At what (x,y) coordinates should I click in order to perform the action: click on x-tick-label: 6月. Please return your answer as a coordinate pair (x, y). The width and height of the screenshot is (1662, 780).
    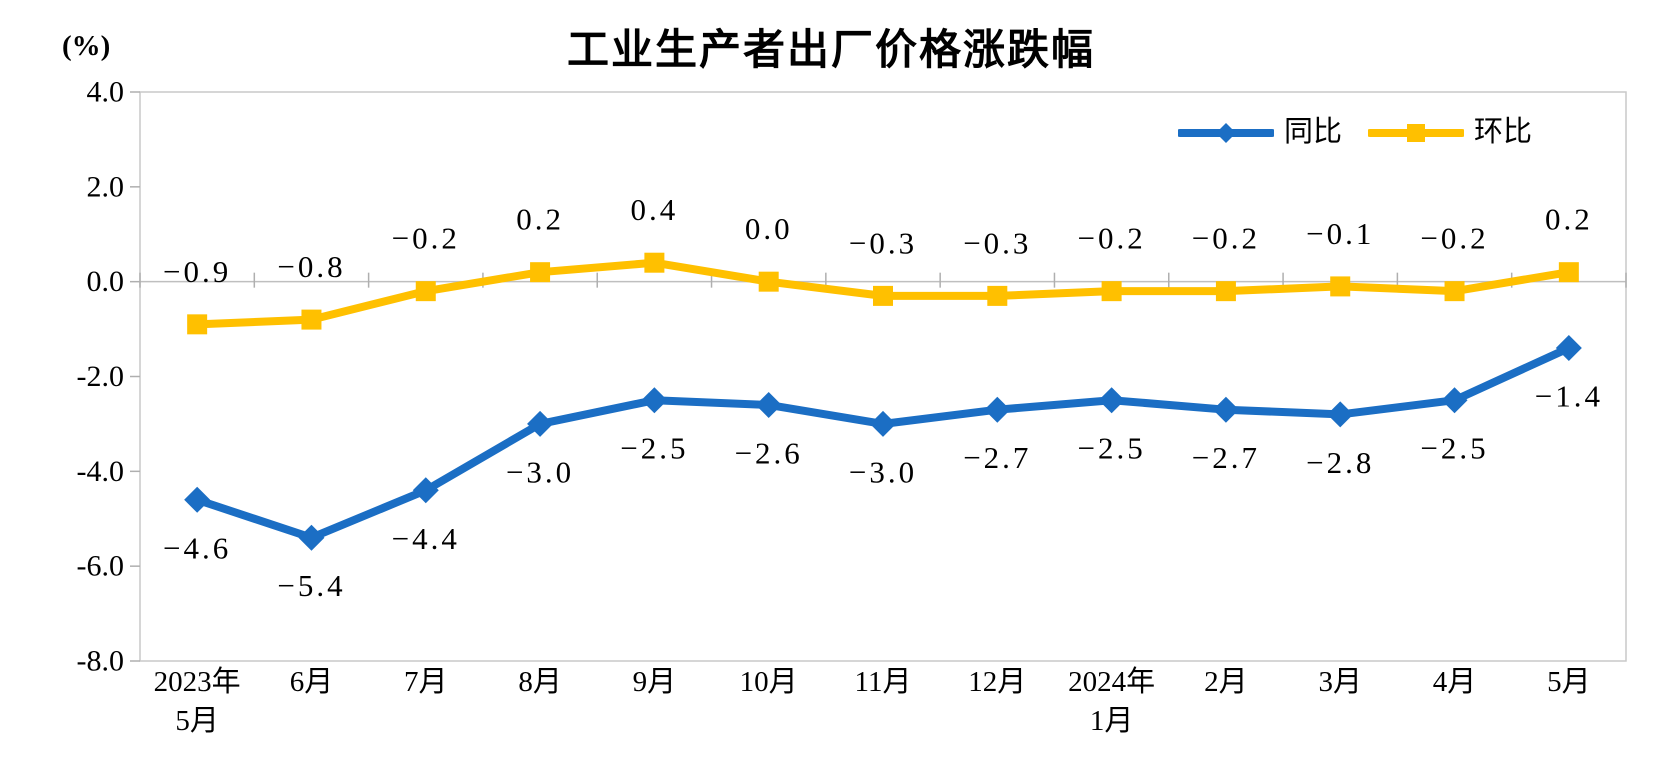
    Looking at the image, I should click on (312, 682).